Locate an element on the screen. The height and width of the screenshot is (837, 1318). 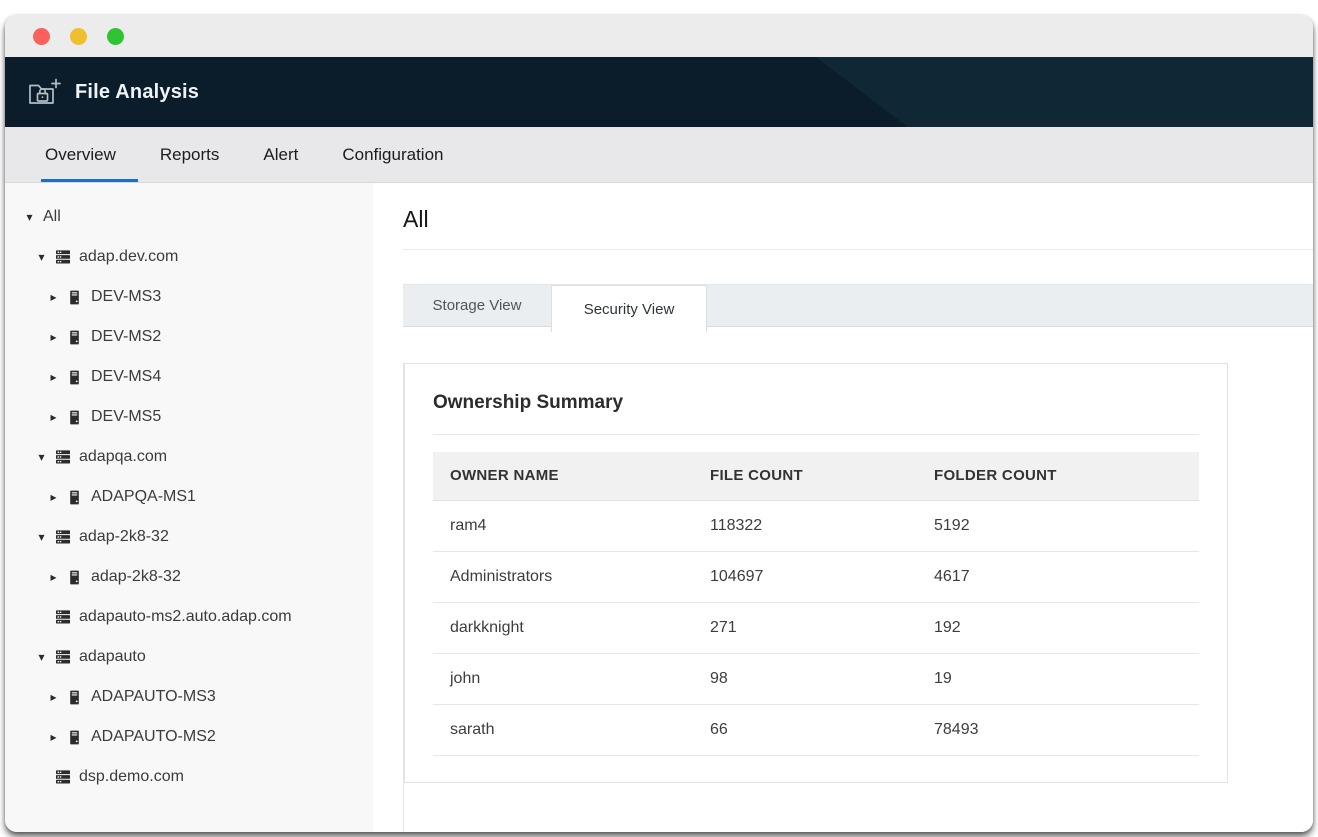
app-title: File Analysis is located at coordinates (137, 91).